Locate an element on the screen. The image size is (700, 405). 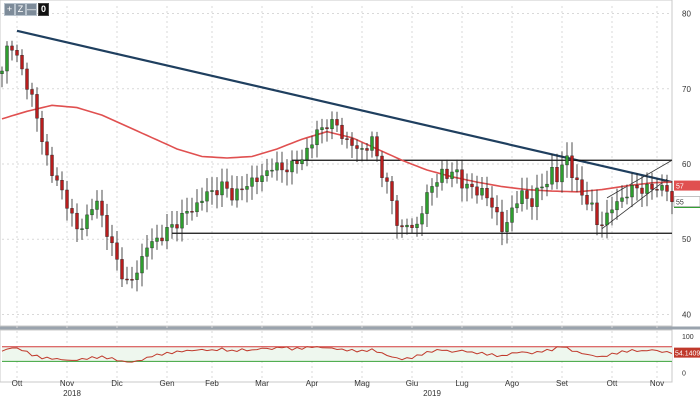
zoom-in-button: + is located at coordinates (9, 9).